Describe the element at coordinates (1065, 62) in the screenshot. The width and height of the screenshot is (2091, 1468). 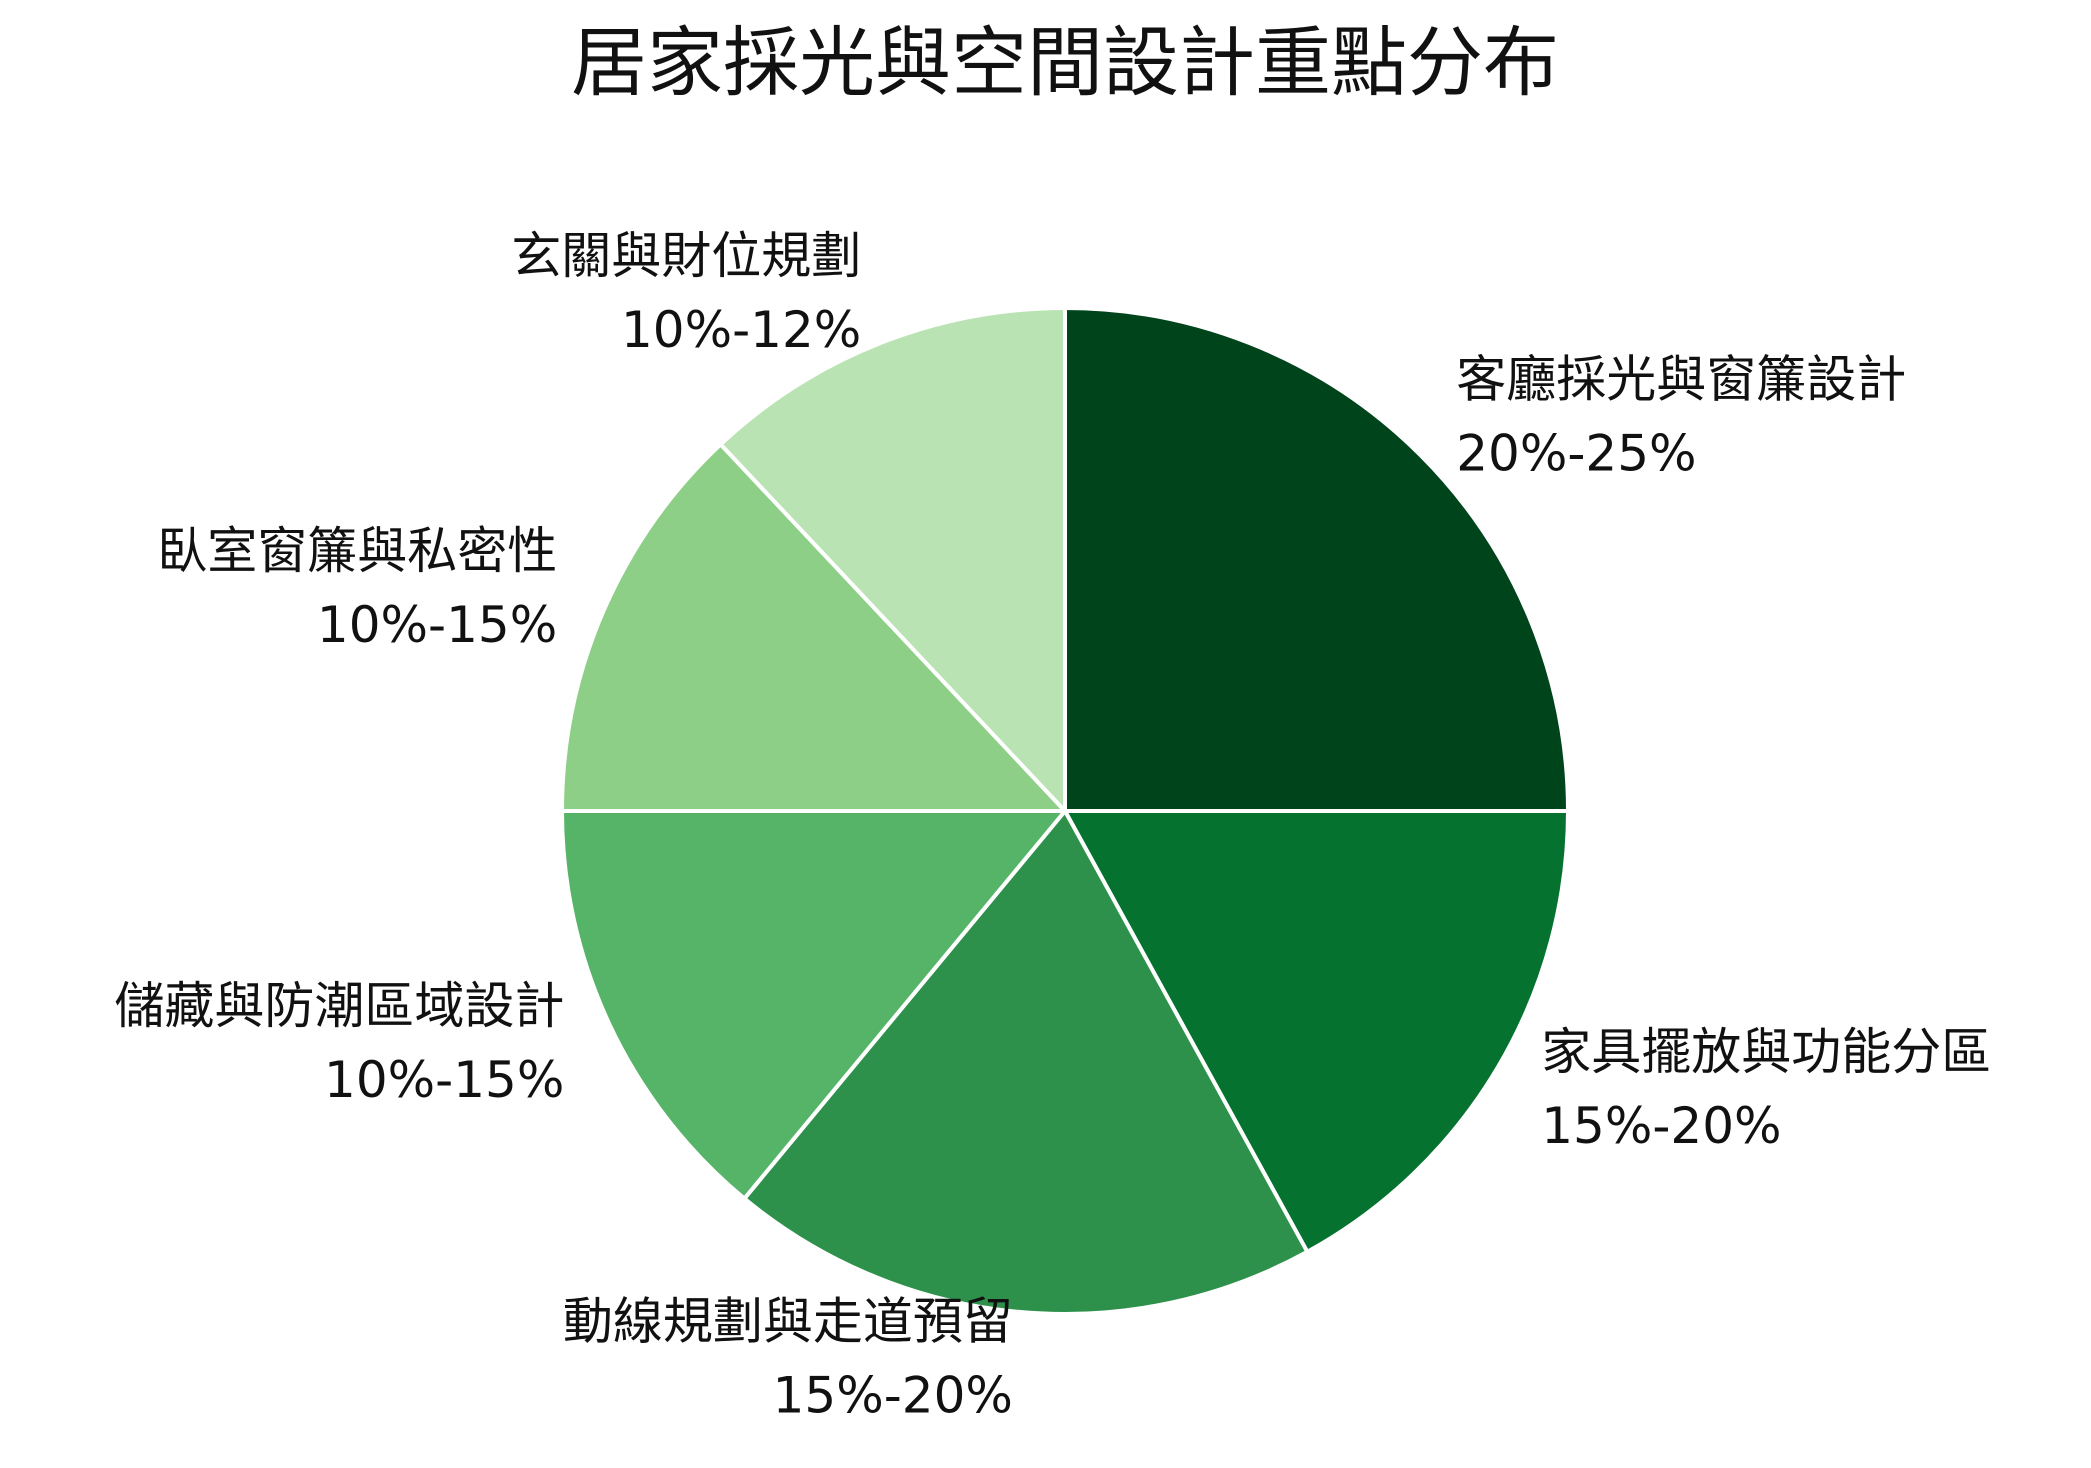
I see `chart-title: 居家採光與空間設計重點分布` at that location.